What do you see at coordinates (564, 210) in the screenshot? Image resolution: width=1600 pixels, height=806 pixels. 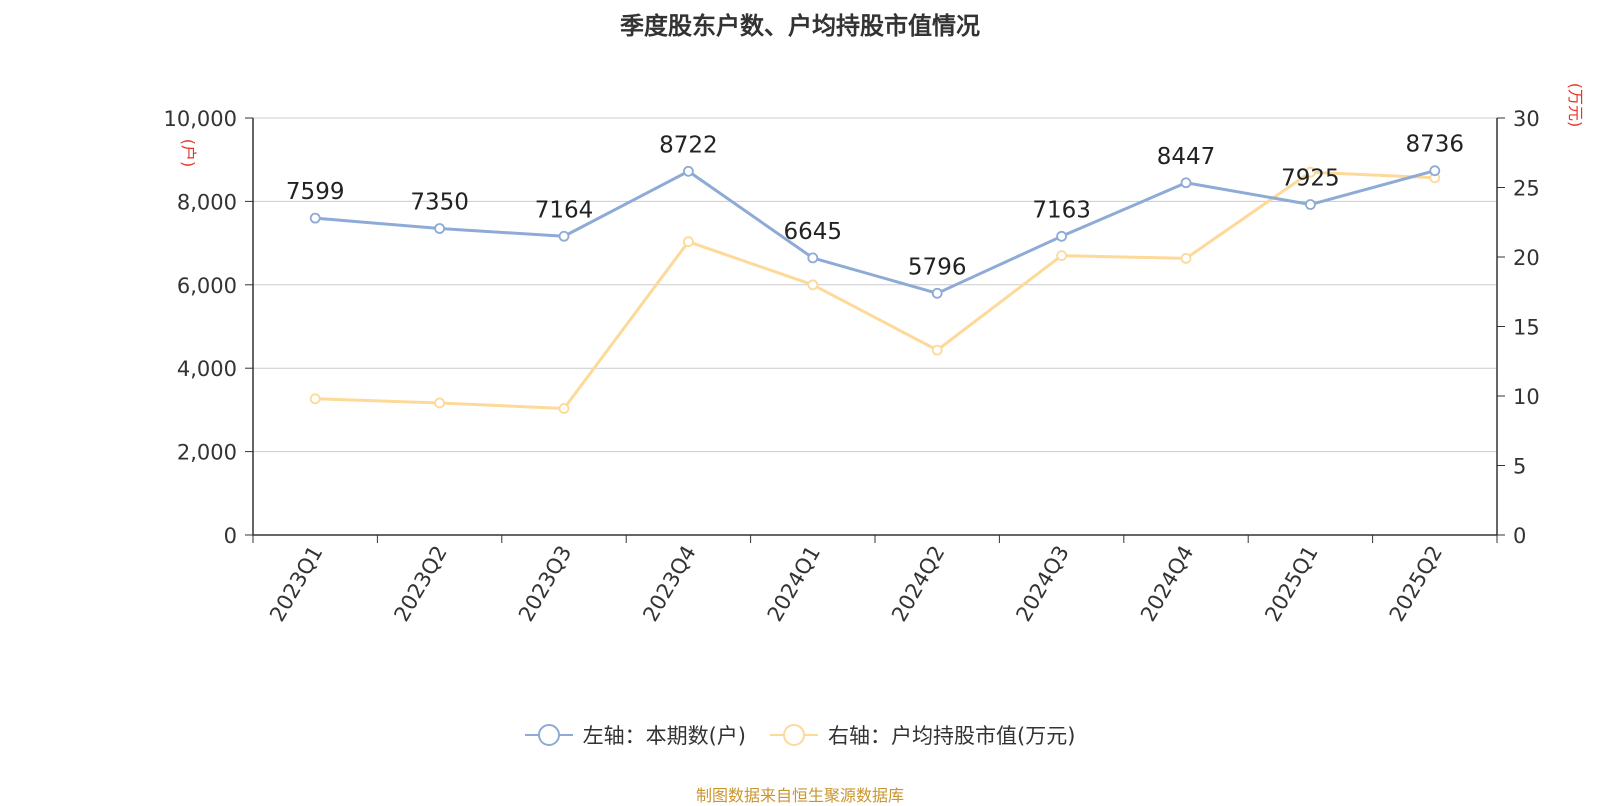 I see `left-series-data-label: 7164` at bounding box center [564, 210].